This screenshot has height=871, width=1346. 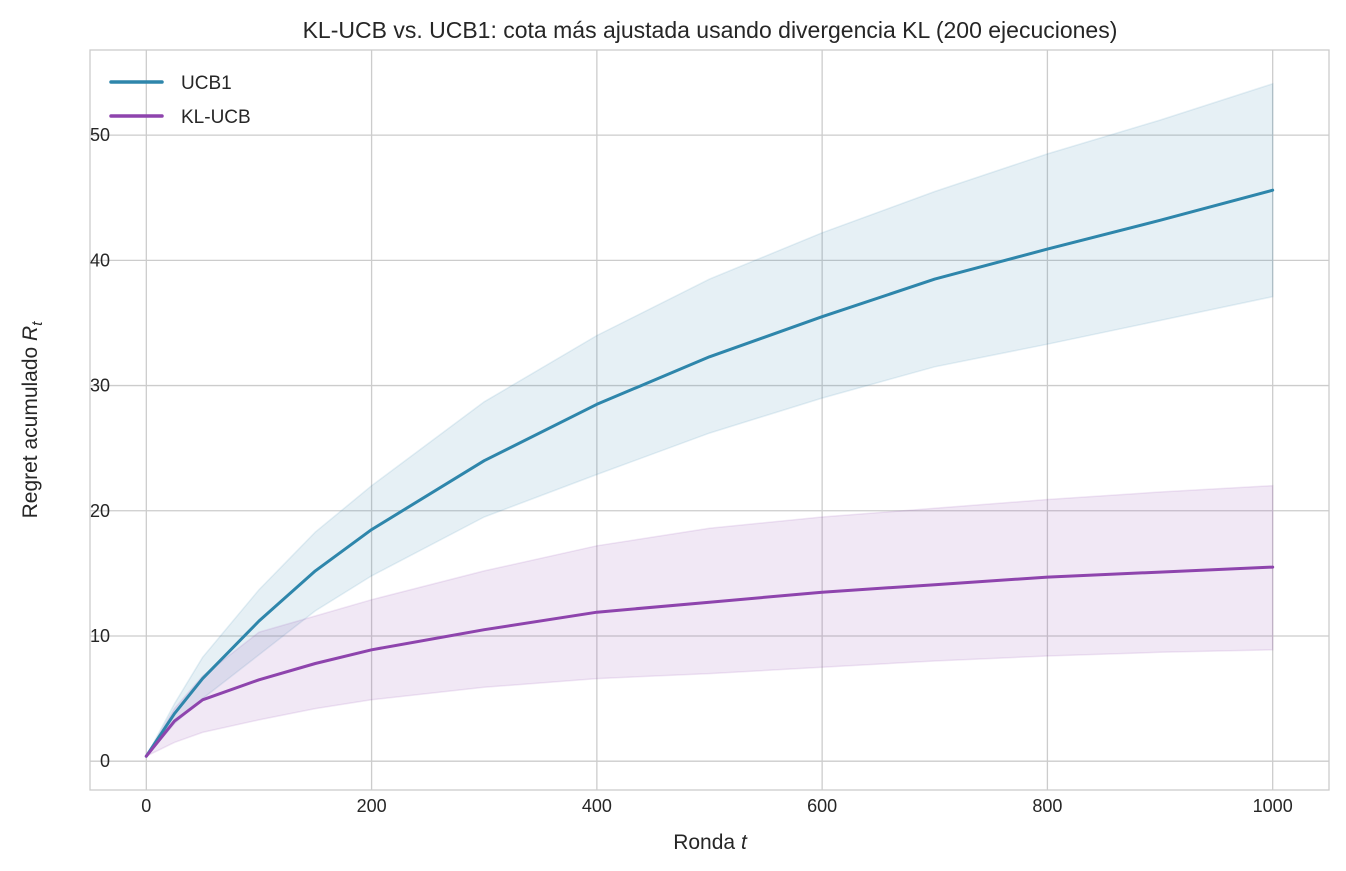 I want to click on y-tick-label: 0, so click(x=105, y=761).